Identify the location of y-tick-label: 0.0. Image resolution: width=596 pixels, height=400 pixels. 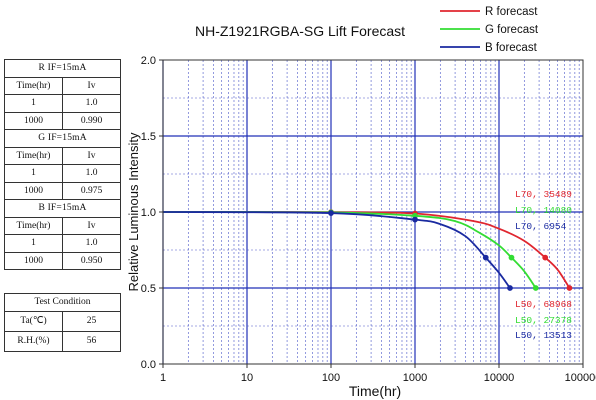
(148, 365).